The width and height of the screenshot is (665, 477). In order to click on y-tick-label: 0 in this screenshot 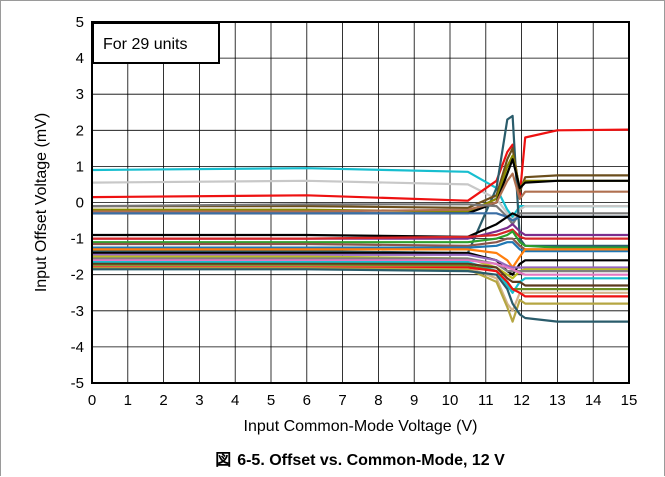, I will do `click(80, 203)`.